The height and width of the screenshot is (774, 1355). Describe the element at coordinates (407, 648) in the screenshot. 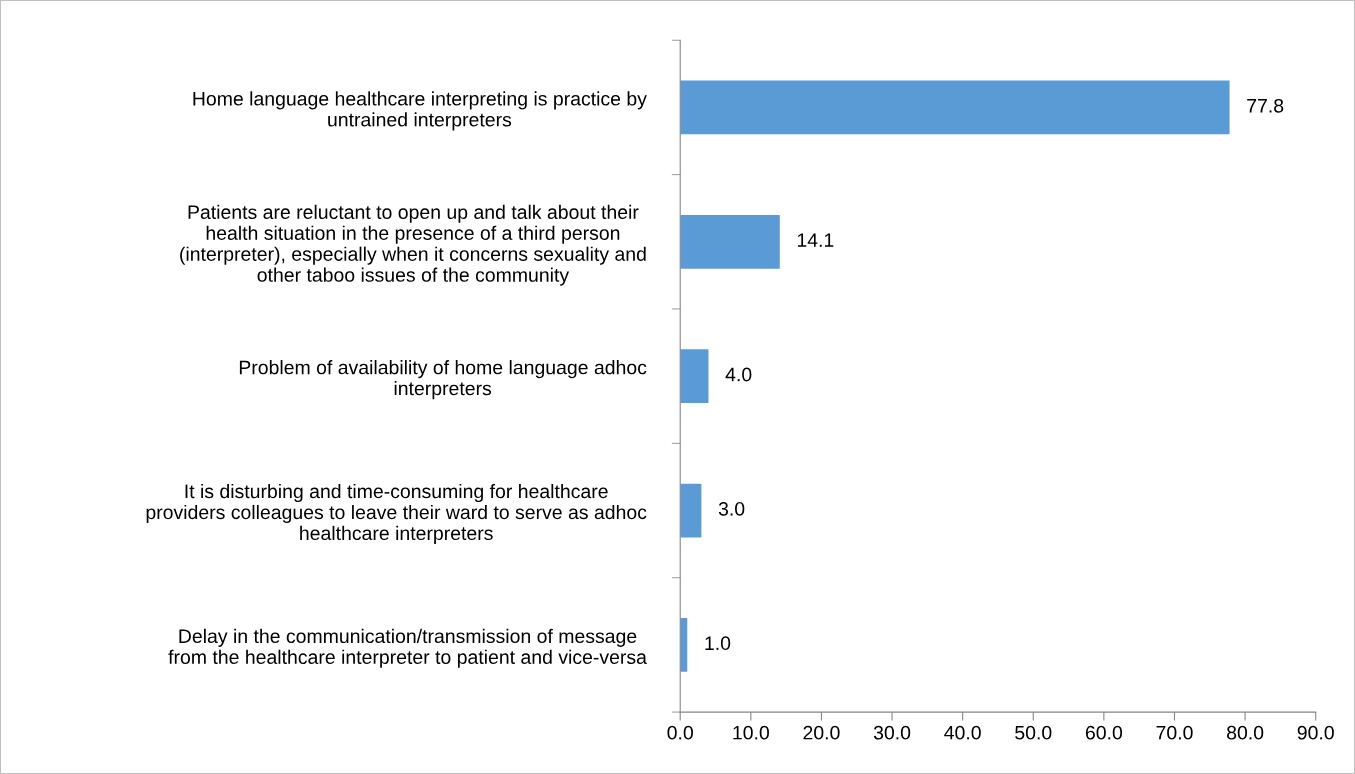

I see `y-tick-label: Delay in the communication/transmission of message from the healthcare interpreter to patient and vice-versa` at that location.